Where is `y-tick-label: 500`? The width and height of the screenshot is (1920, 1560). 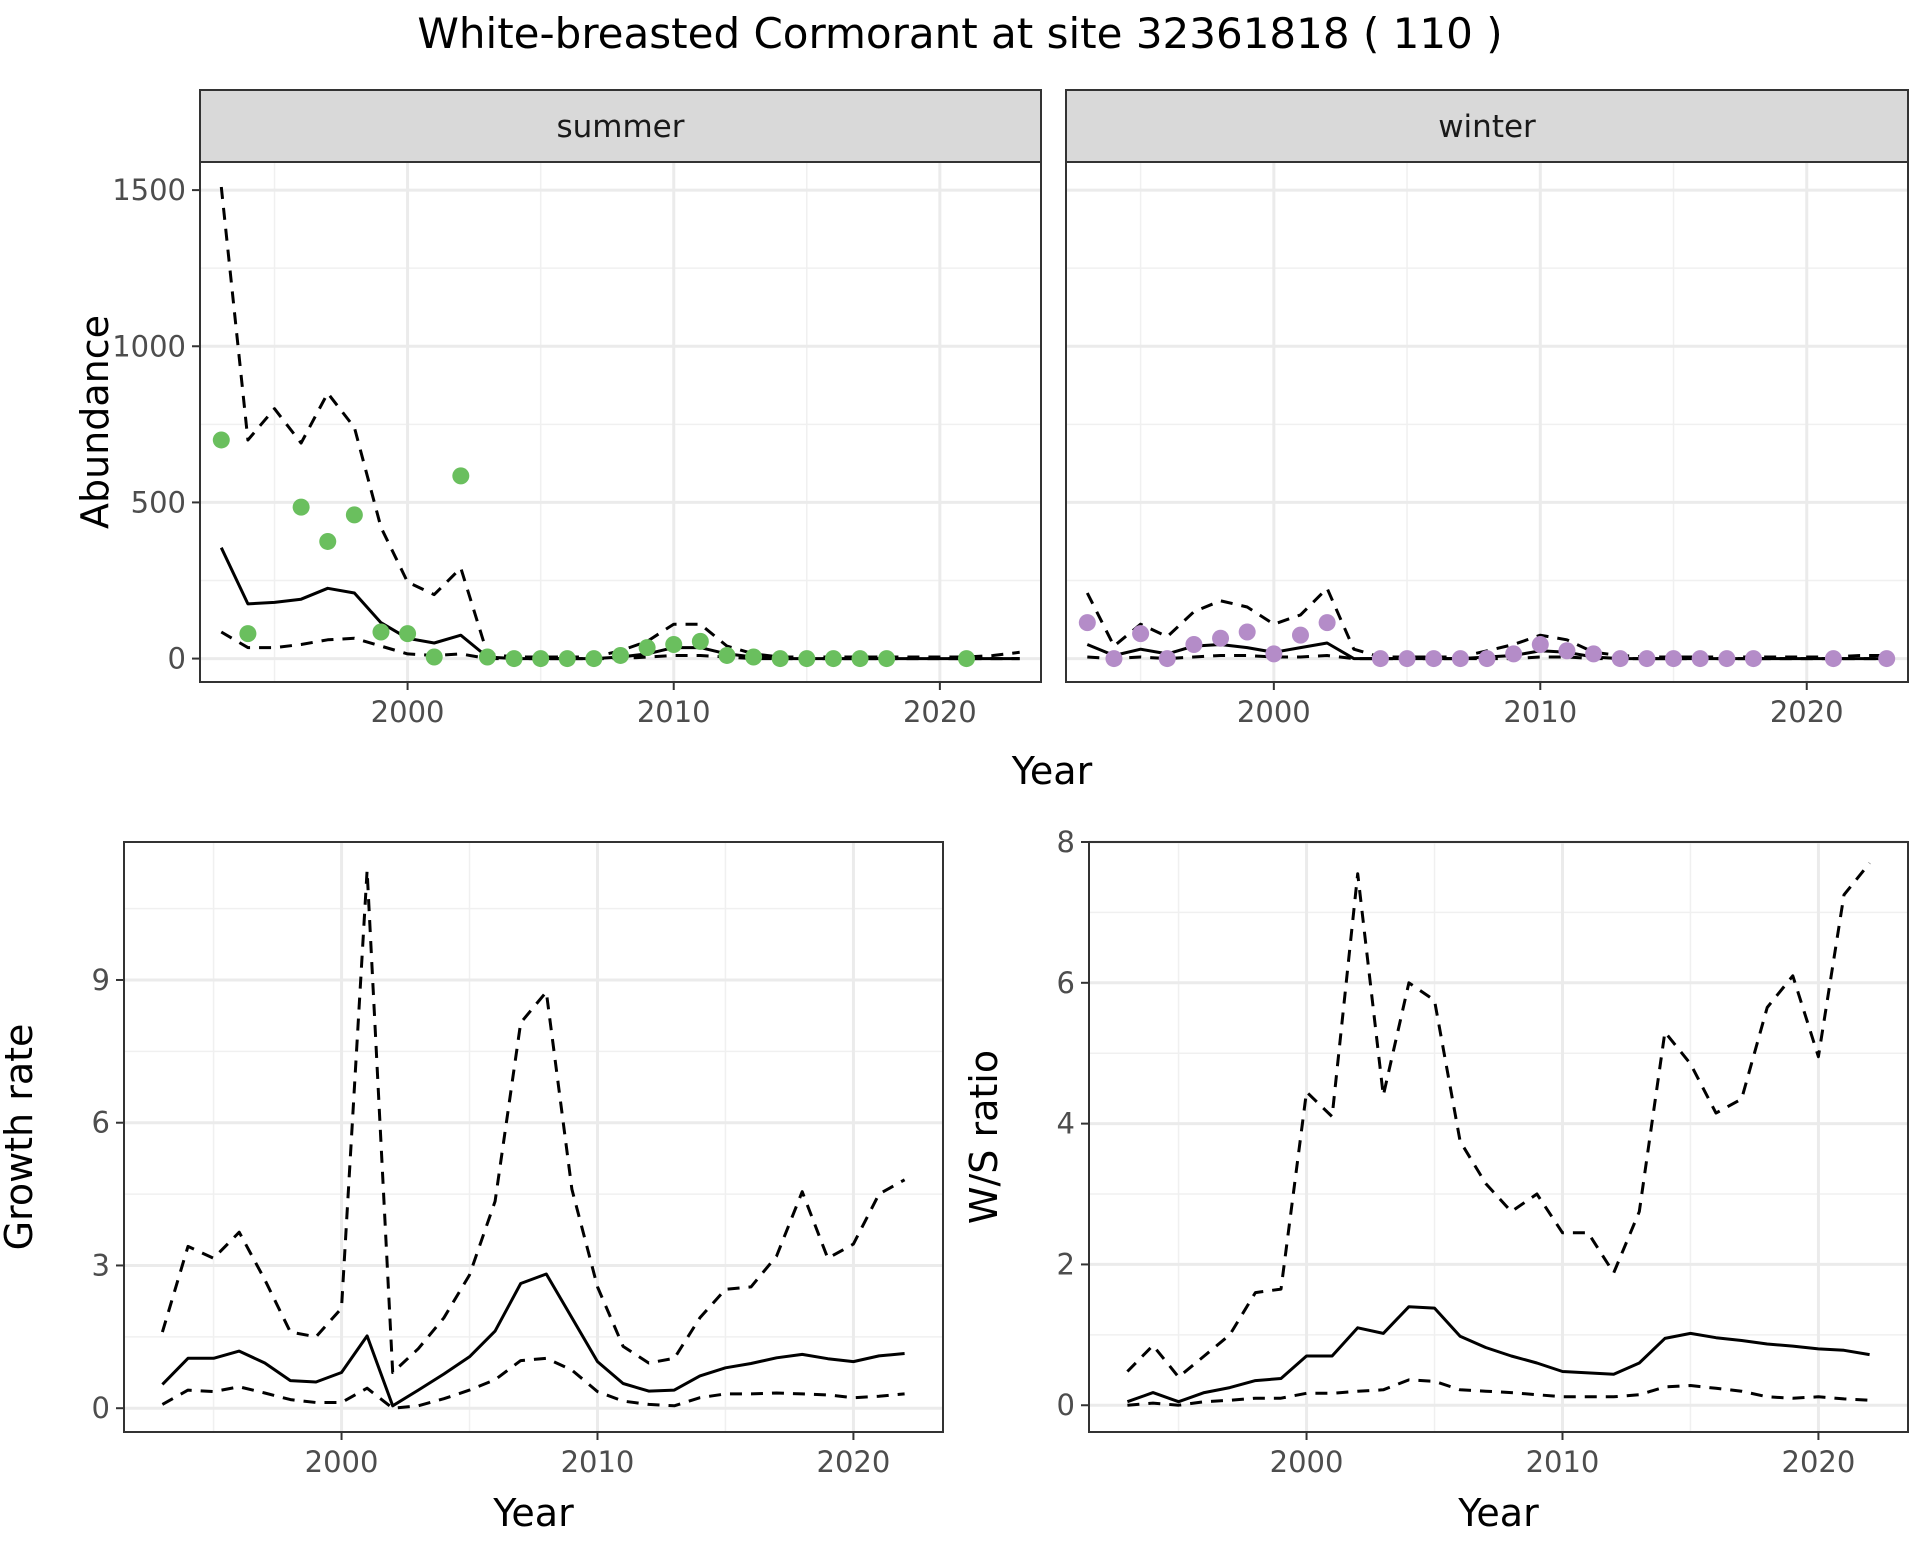 y-tick-label: 500 is located at coordinates (158, 502).